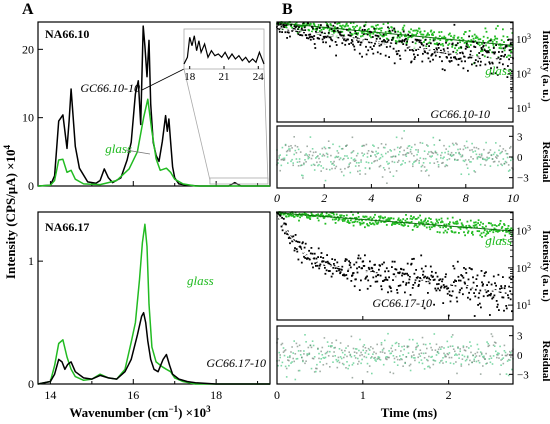 The image size is (550, 424). Describe the element at coordinates (67, 227) in the screenshot. I see `chart-title: NA66.17` at that location.